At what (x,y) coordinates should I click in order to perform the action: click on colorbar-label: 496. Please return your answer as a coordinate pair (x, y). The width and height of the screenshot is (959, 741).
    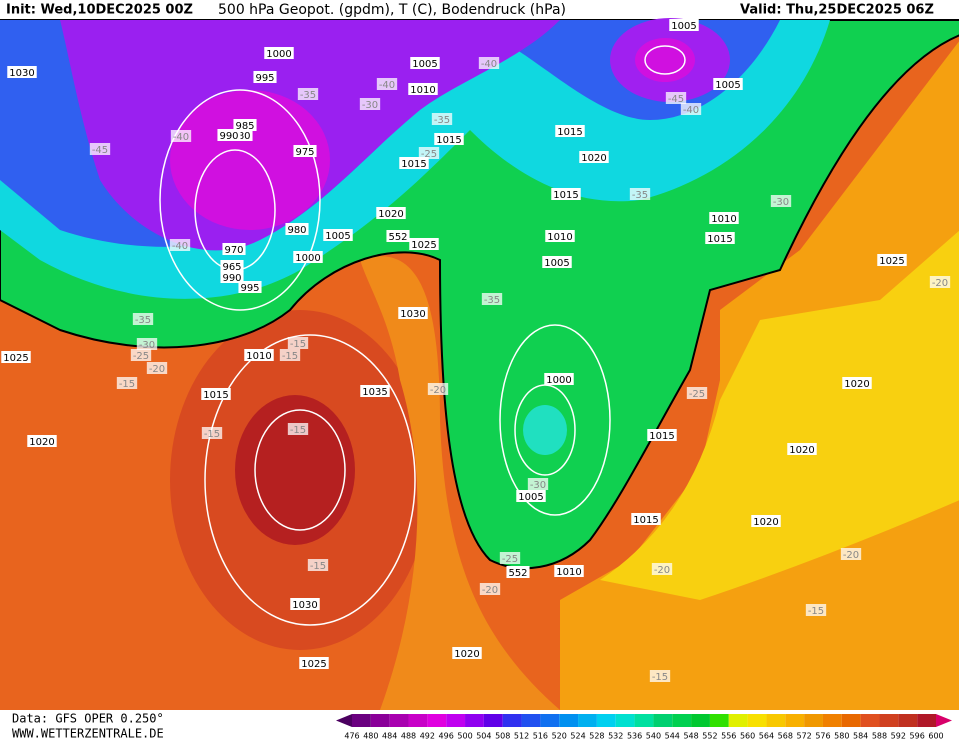
    Looking at the image, I should click on (446, 736).